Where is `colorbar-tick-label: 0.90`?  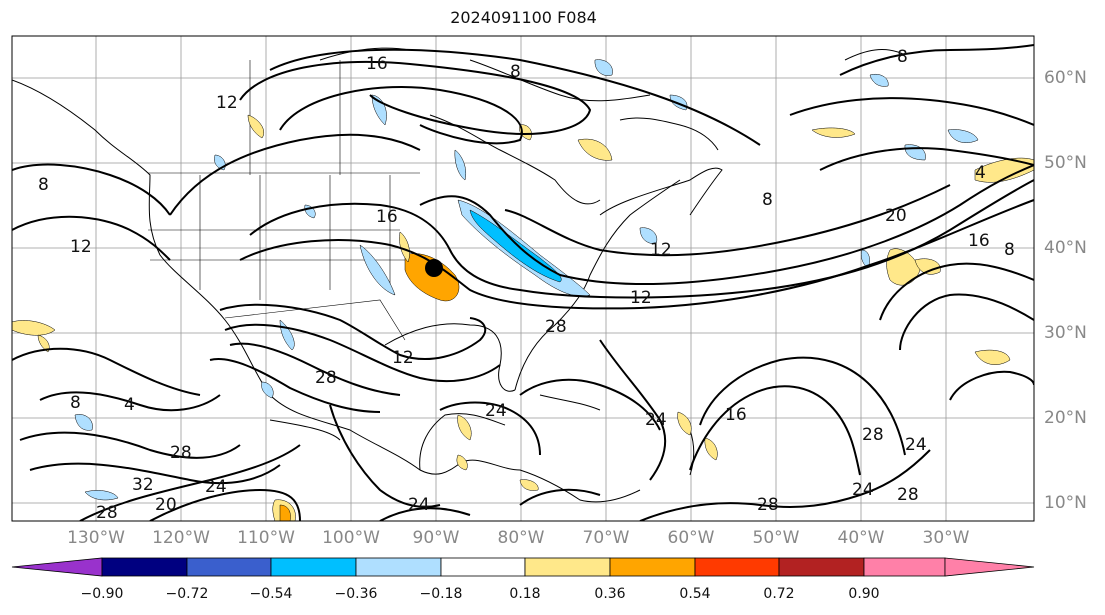
colorbar-tick-label: 0.90 is located at coordinates (864, 594).